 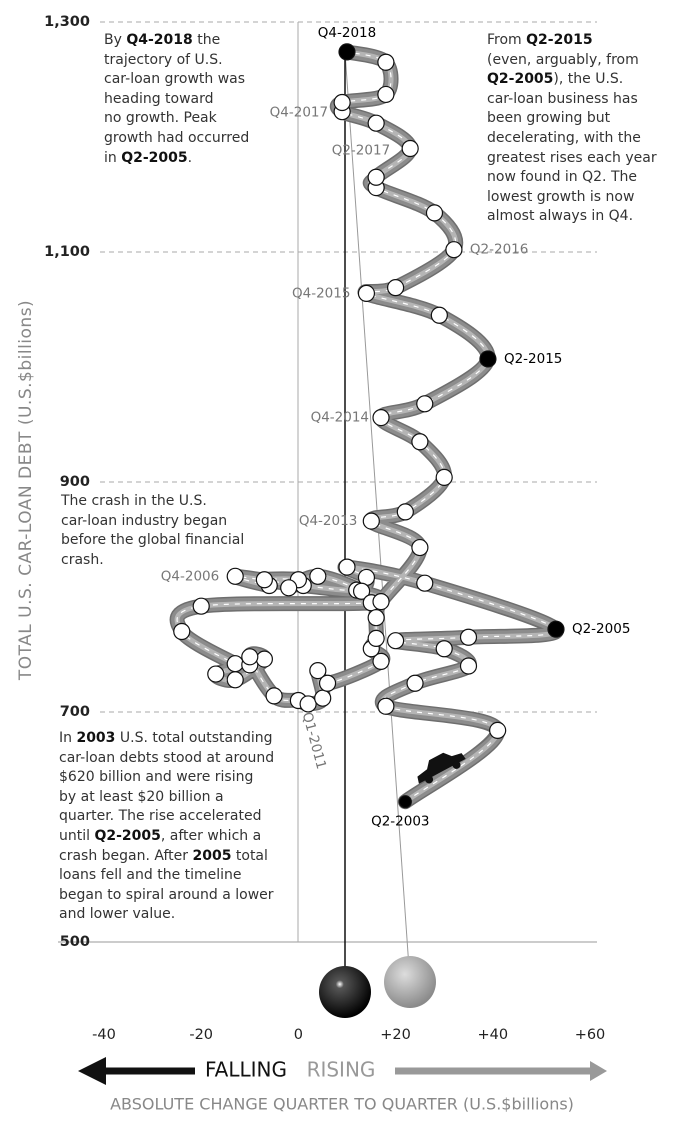 I want to click on y-tick-label: 900, so click(x=75, y=482).